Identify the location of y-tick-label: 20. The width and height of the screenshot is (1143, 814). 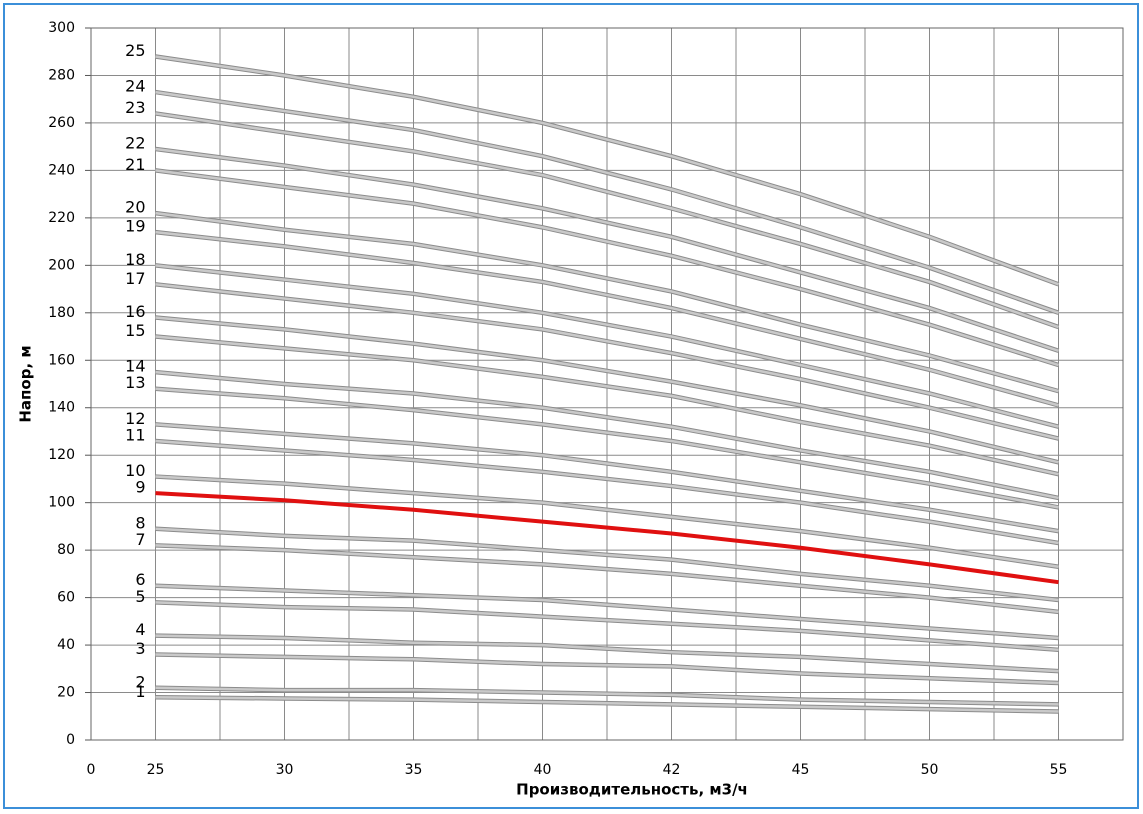
(66, 693).